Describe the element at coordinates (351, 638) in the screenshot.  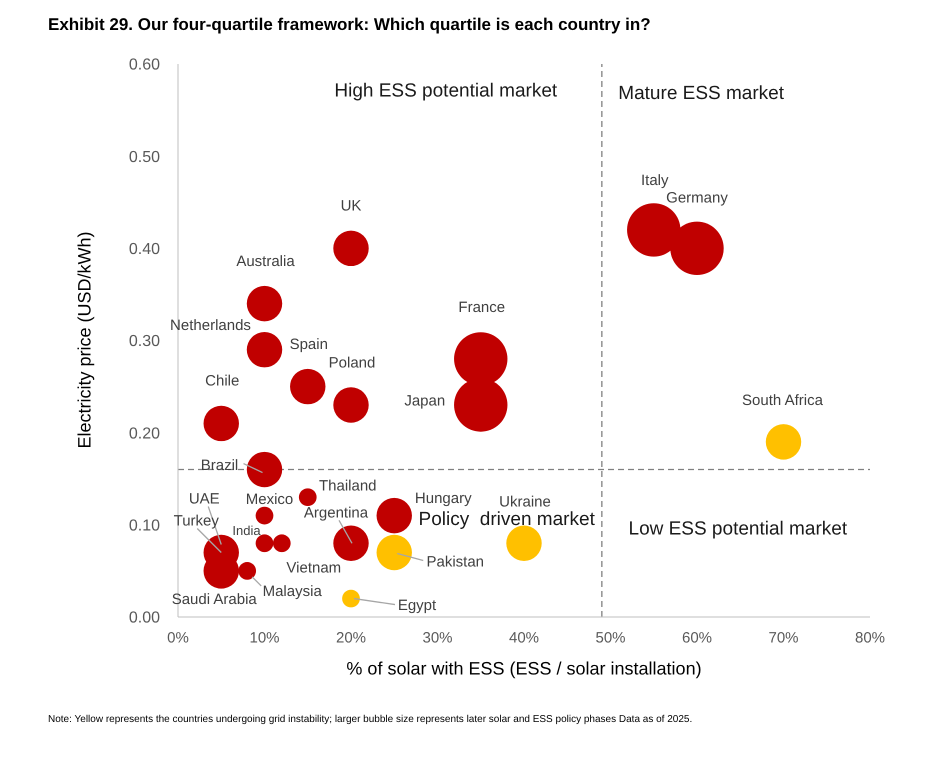
I see `x-tick-label: 20%` at that location.